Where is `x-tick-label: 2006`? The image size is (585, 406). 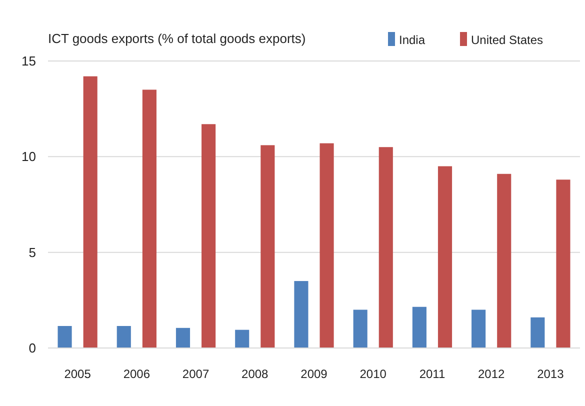 x-tick-label: 2006 is located at coordinates (136, 374).